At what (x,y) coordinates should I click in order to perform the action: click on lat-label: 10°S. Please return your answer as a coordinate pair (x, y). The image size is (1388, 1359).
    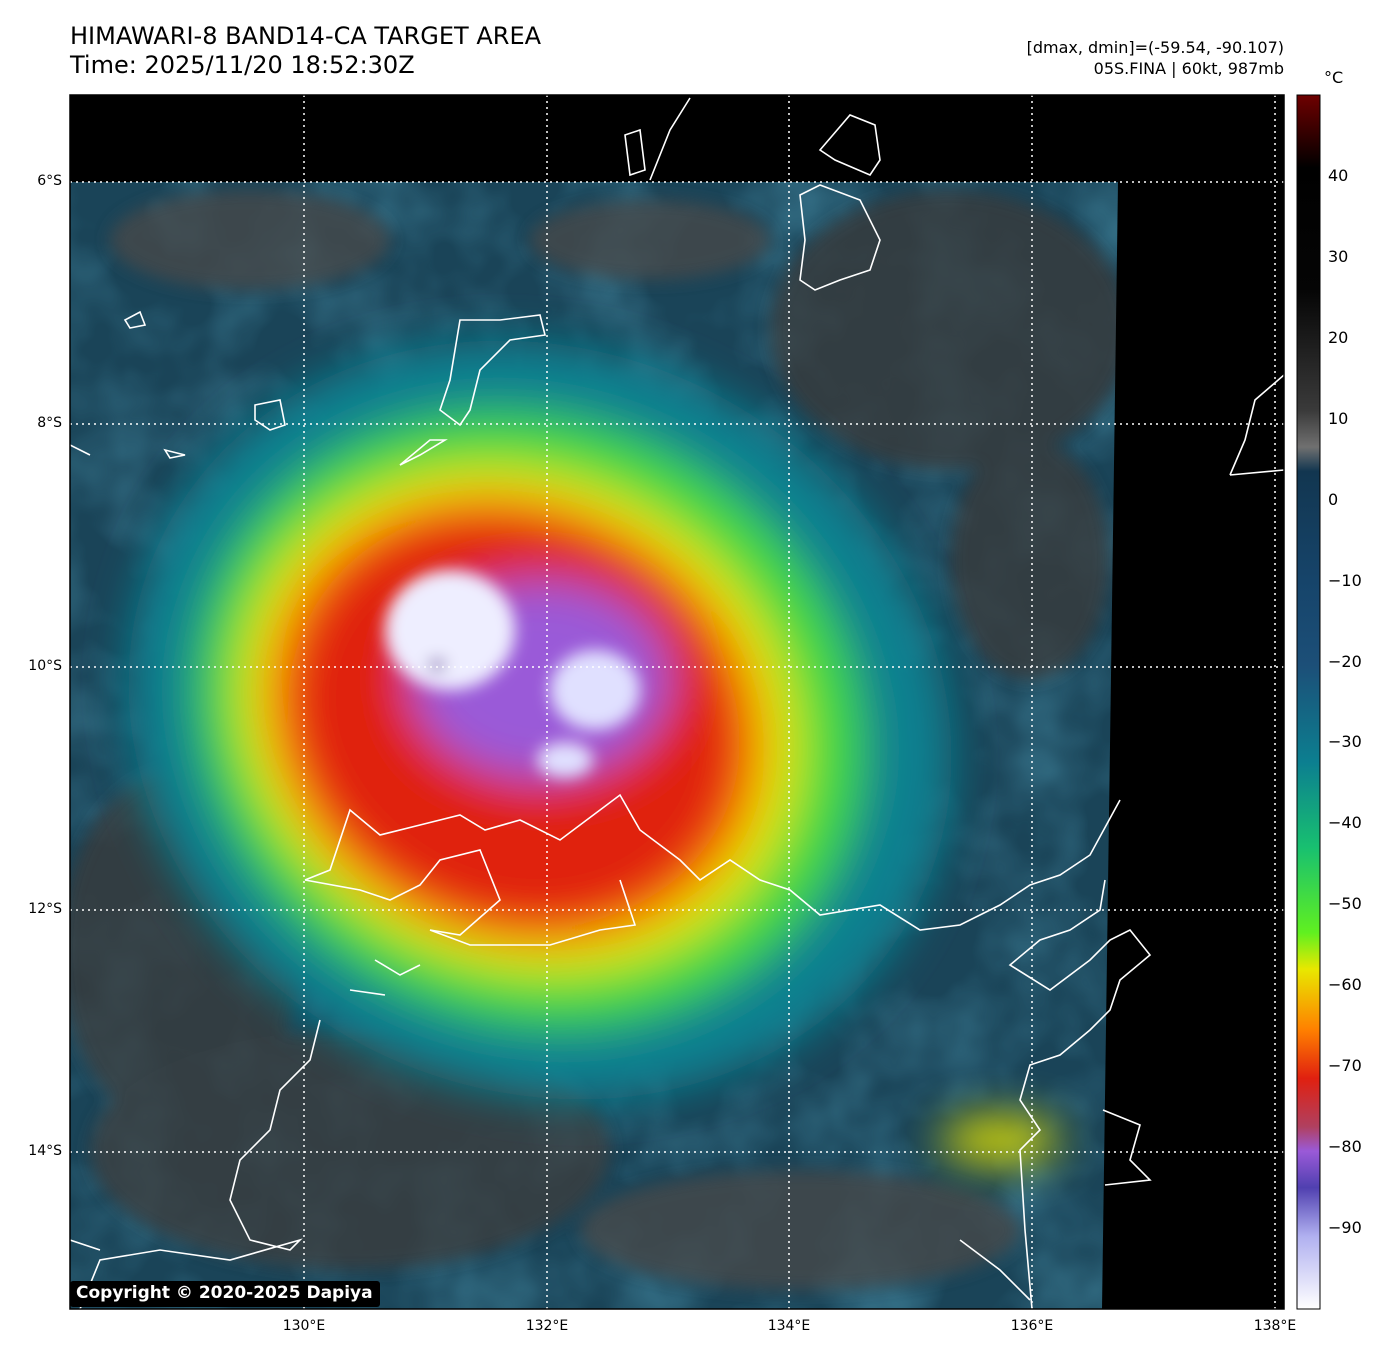
    Looking at the image, I should click on (45, 666).